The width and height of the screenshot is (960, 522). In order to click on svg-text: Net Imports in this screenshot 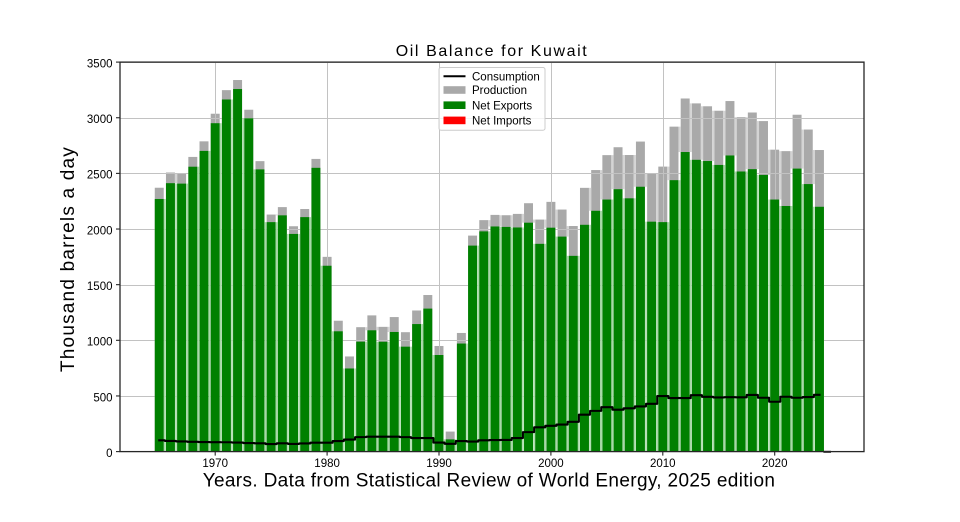, I will do `click(502, 122)`.